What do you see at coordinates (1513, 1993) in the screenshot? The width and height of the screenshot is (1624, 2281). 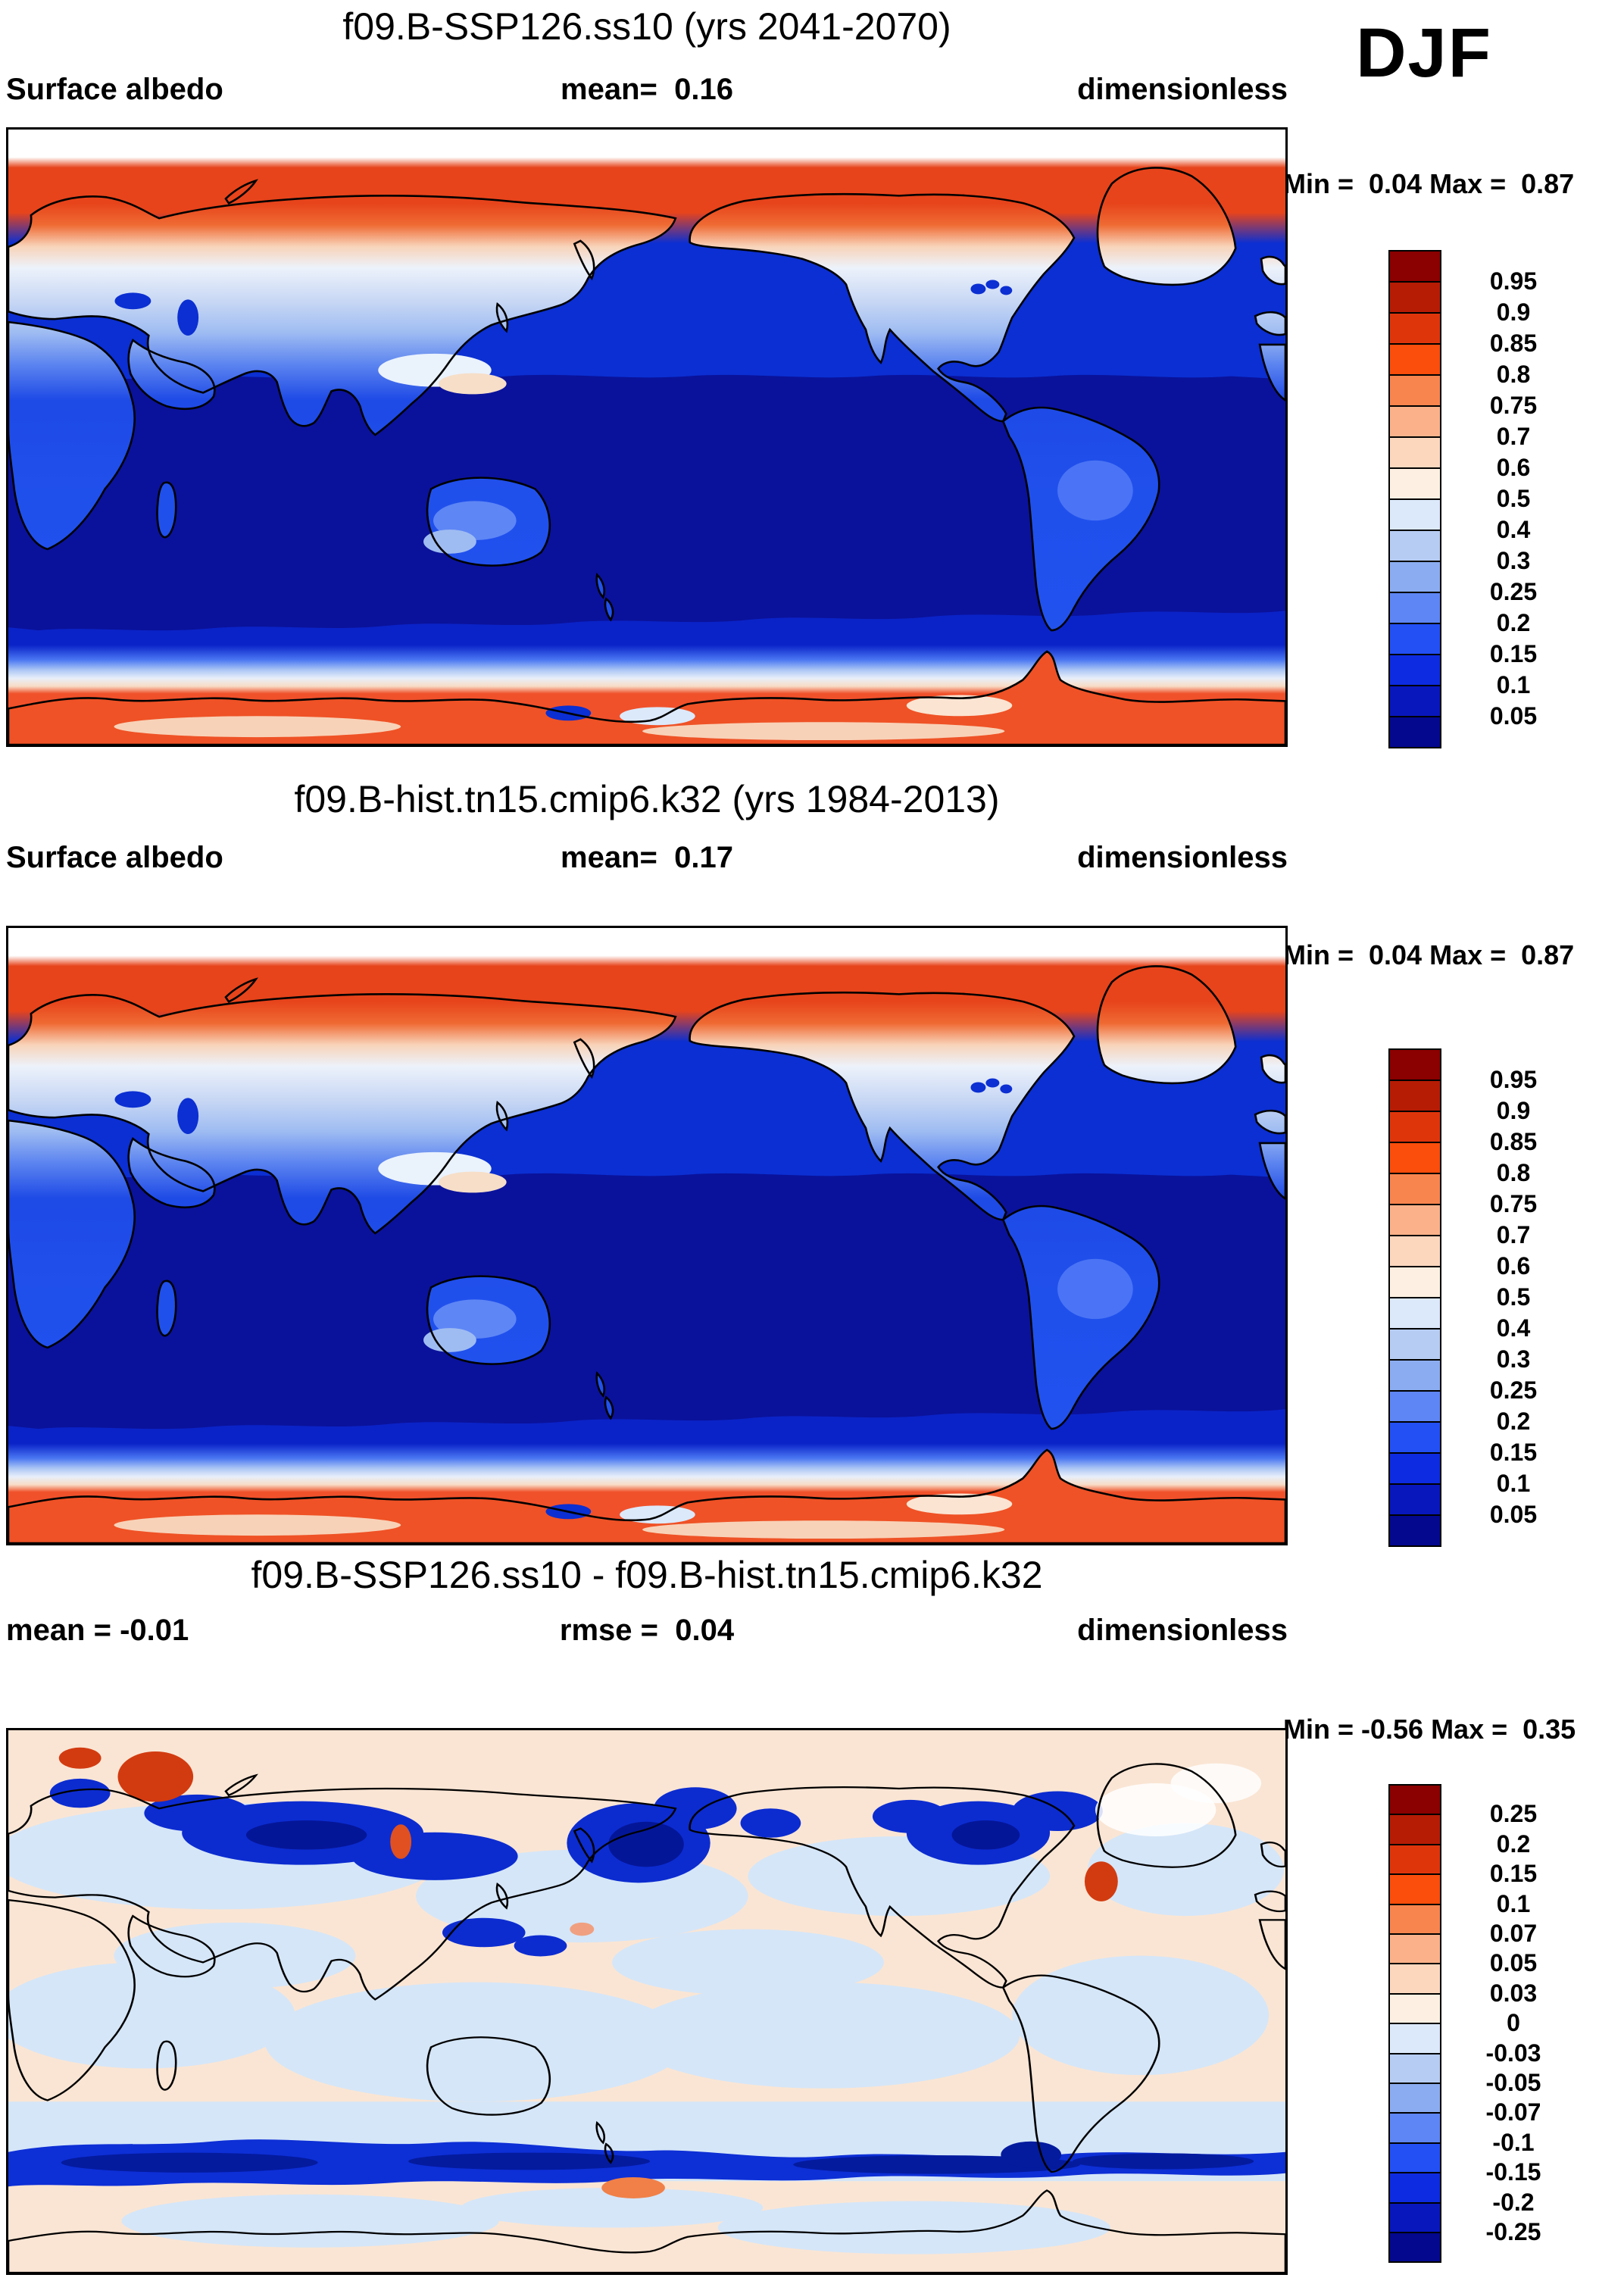 I see `colorbar-tick-label: 0.03` at bounding box center [1513, 1993].